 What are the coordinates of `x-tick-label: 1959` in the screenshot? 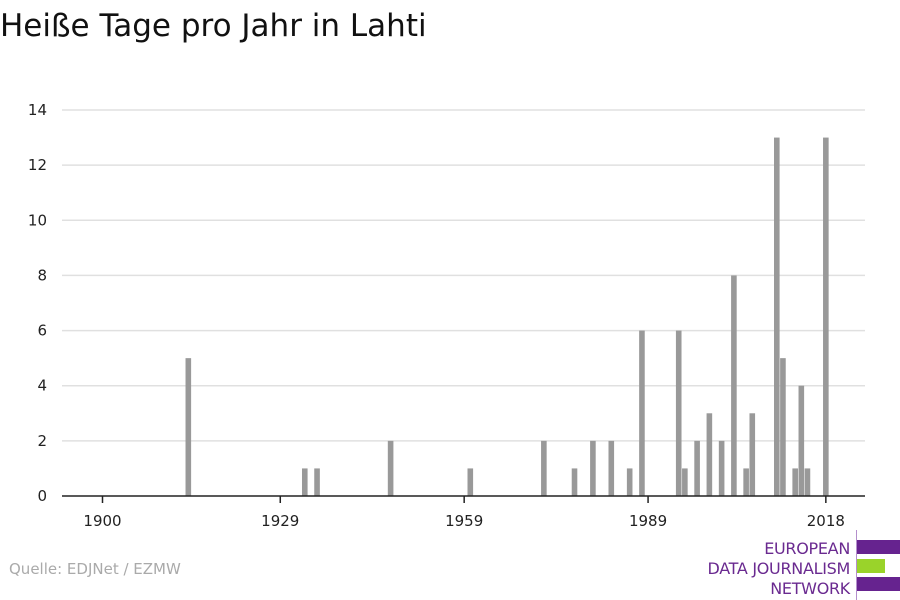 It's located at (464, 521).